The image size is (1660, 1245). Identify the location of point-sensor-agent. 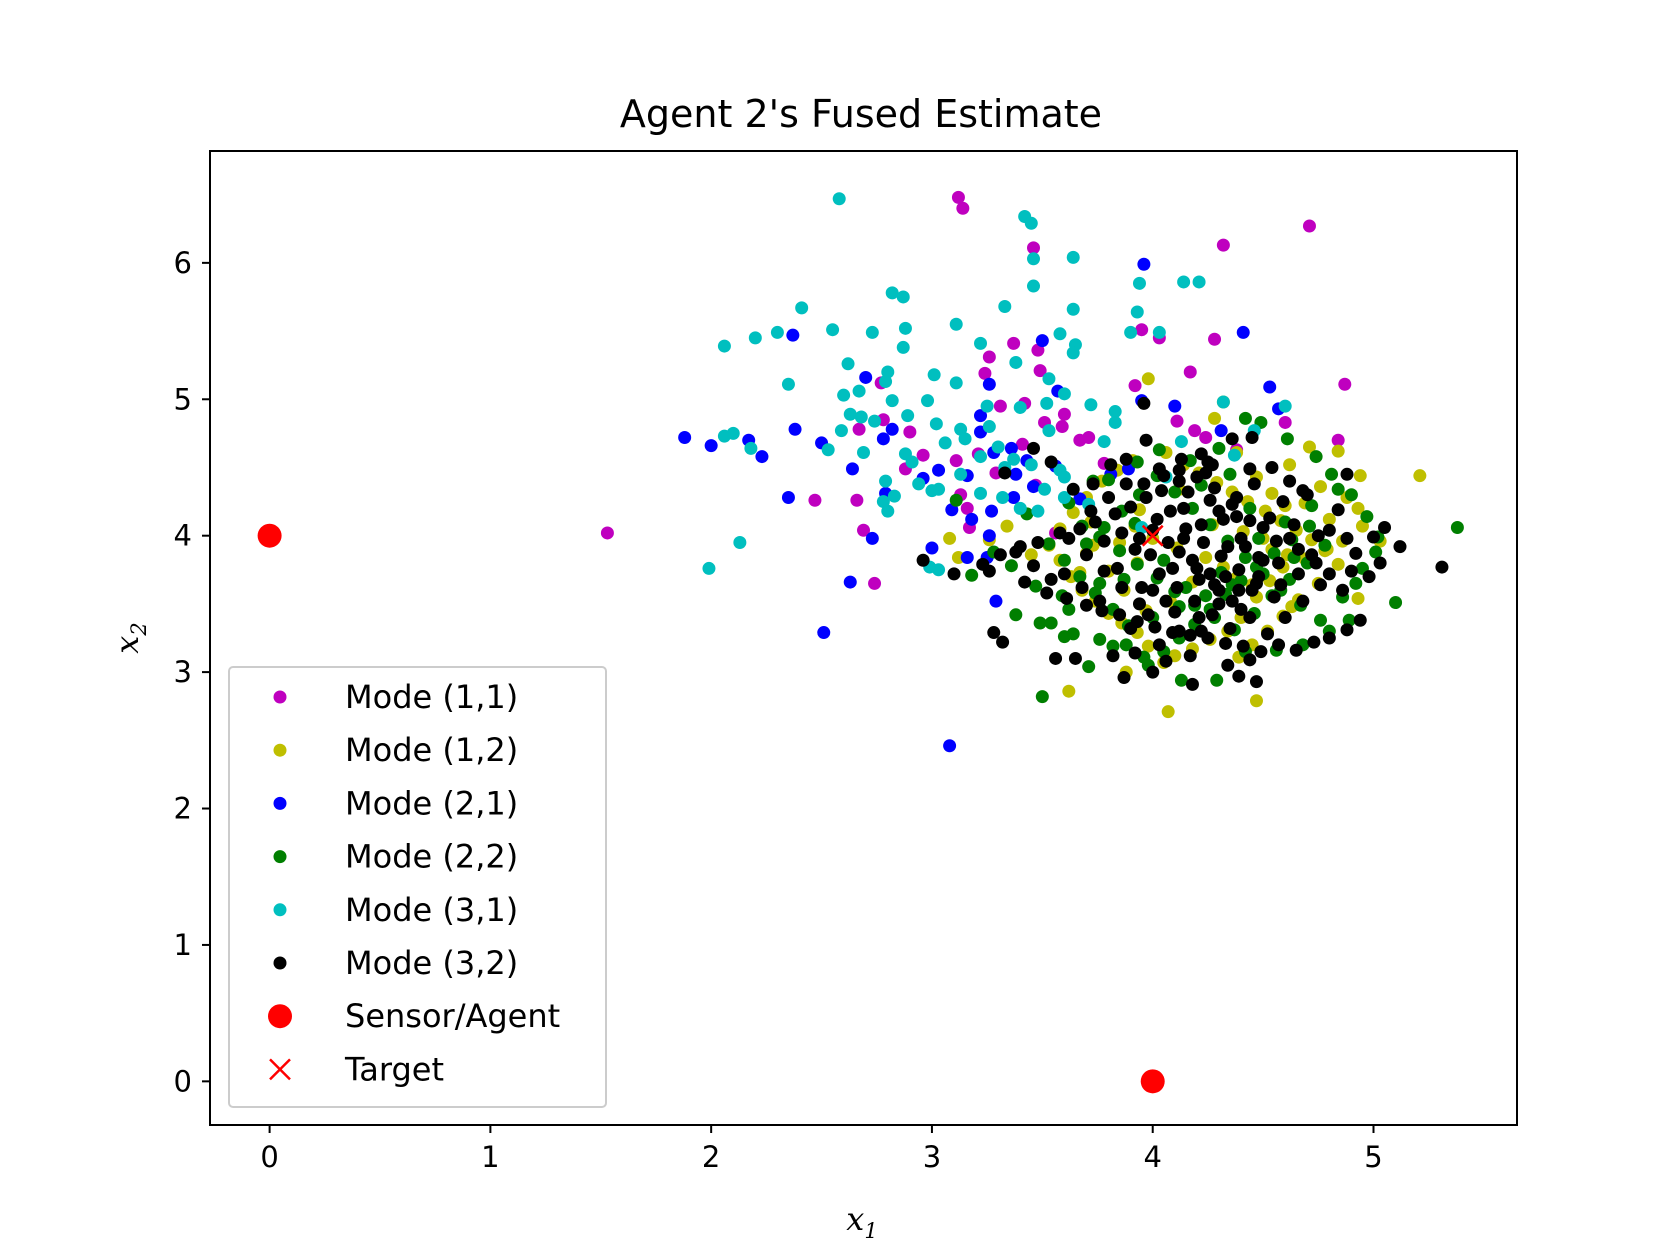
(1152, 1081).